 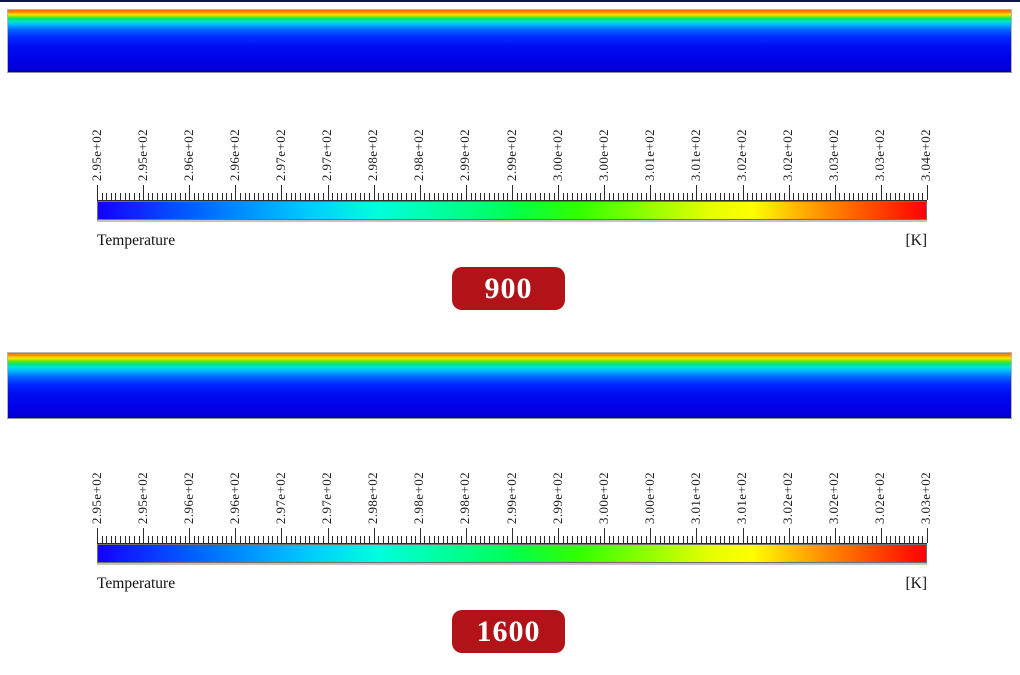 I want to click on colorbar-caption: Temperature [K], so click(x=512, y=586).